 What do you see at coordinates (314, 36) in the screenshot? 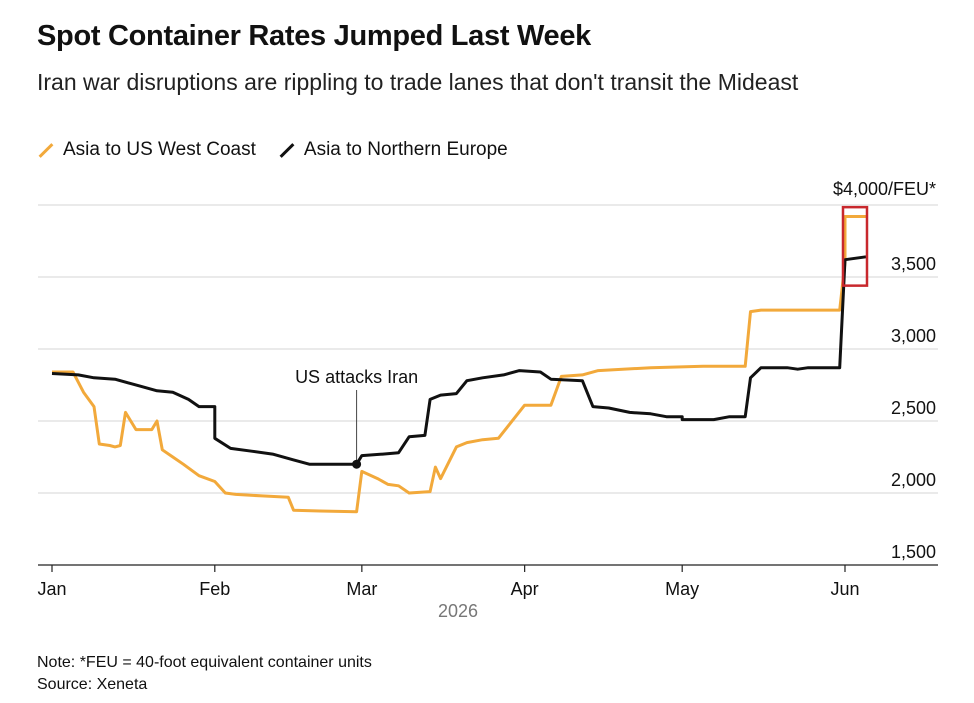
I see `chart-title: Spot Container Rates Jumped Last Week` at bounding box center [314, 36].